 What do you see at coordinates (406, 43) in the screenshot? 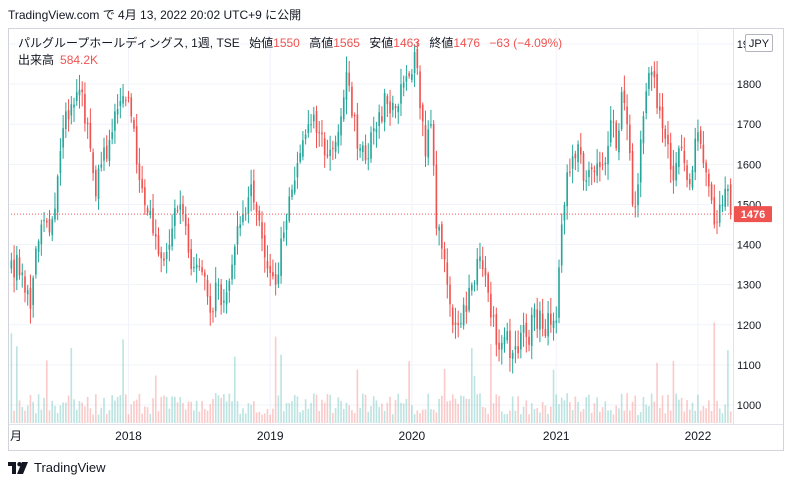
I see `low-value: 1463` at bounding box center [406, 43].